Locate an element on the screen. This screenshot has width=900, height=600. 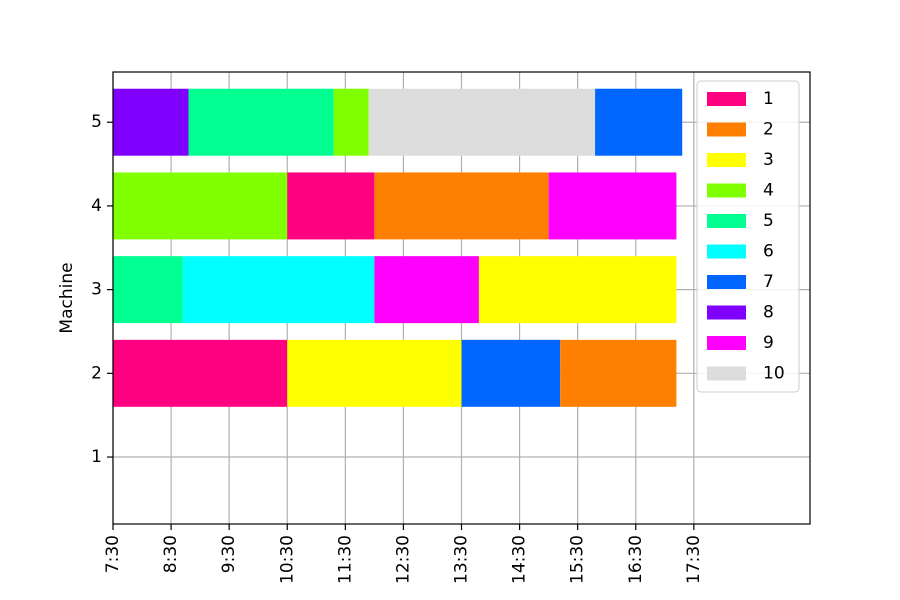
x-tick-label: 13:30 is located at coordinates (462, 559).